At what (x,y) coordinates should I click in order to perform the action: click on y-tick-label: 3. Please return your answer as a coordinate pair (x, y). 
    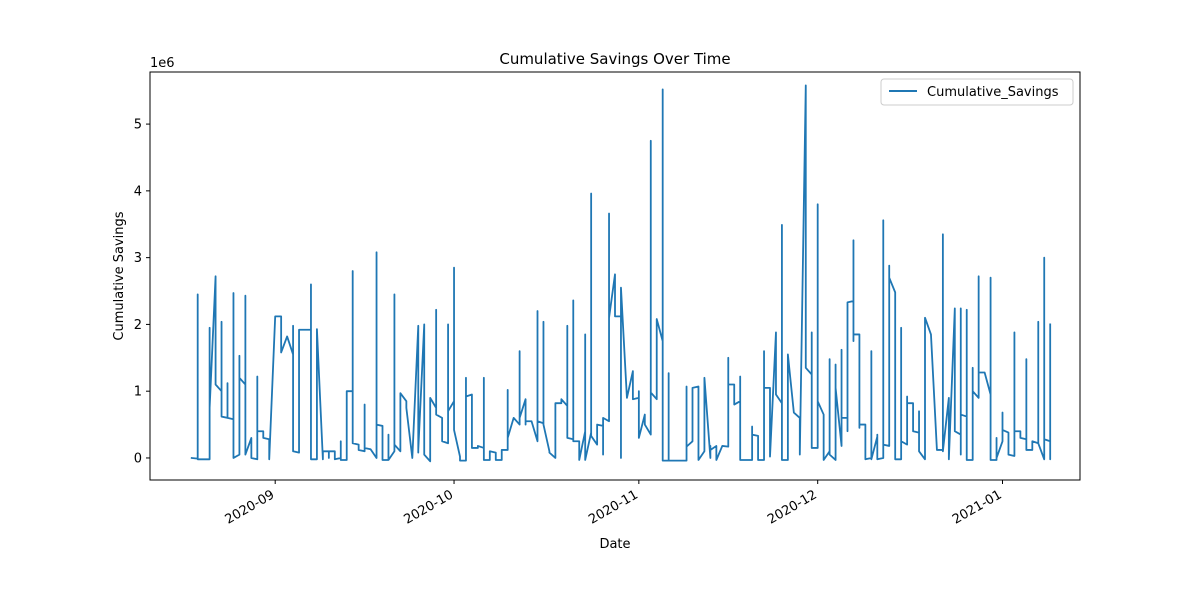
    Looking at the image, I should click on (138, 258).